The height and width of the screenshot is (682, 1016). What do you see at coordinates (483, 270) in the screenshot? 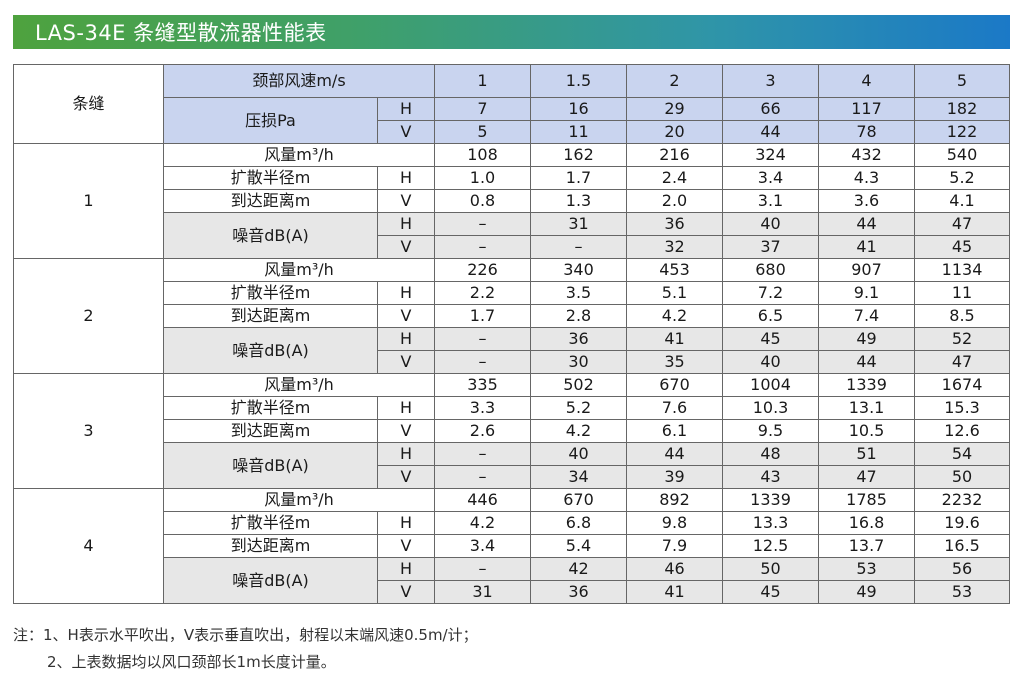
I see `airflow-cell: 226` at bounding box center [483, 270].